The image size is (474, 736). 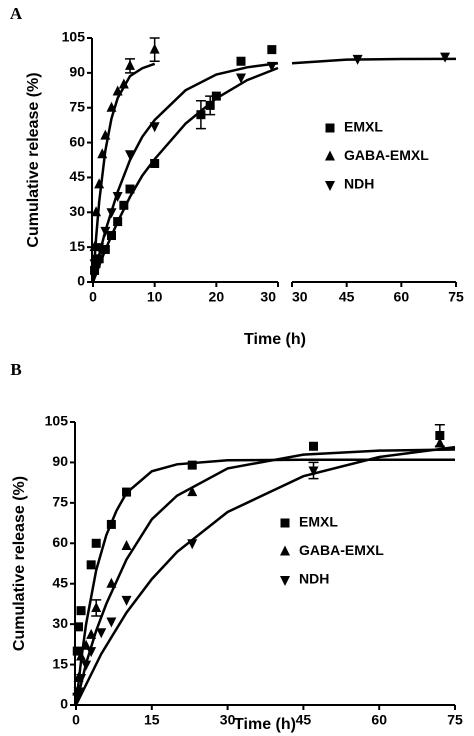 I want to click on y-tick-label: 0, so click(x=81, y=281).